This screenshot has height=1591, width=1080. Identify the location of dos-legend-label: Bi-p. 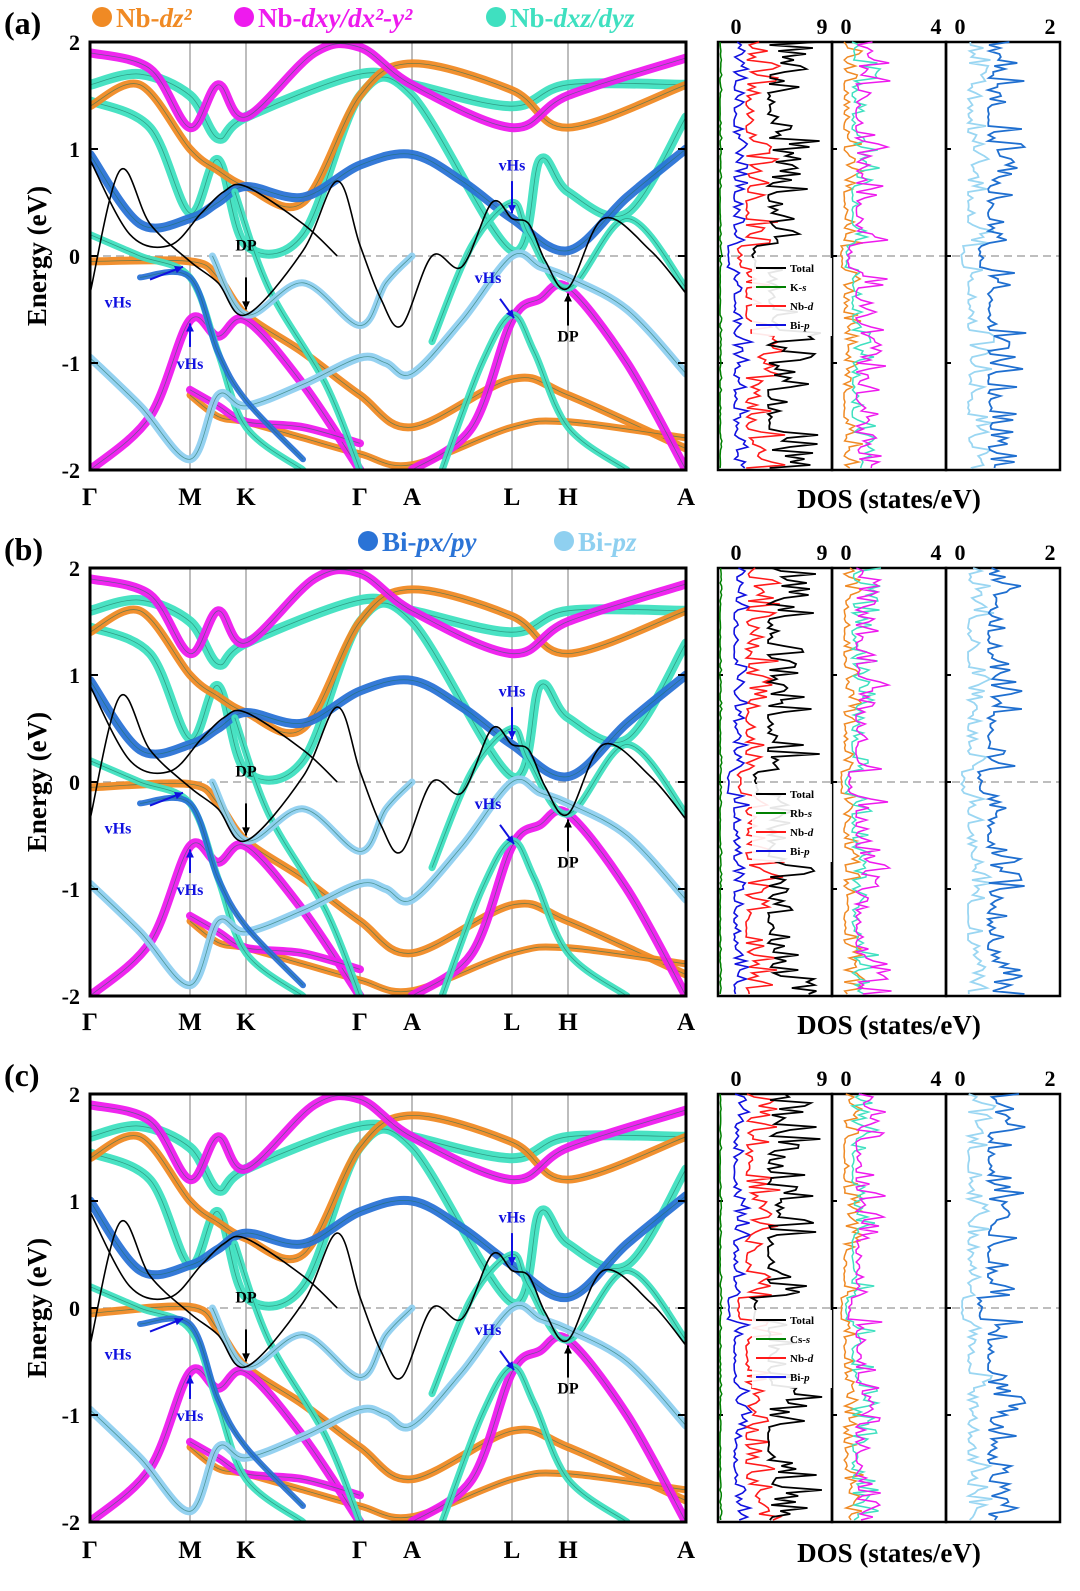
(800, 326).